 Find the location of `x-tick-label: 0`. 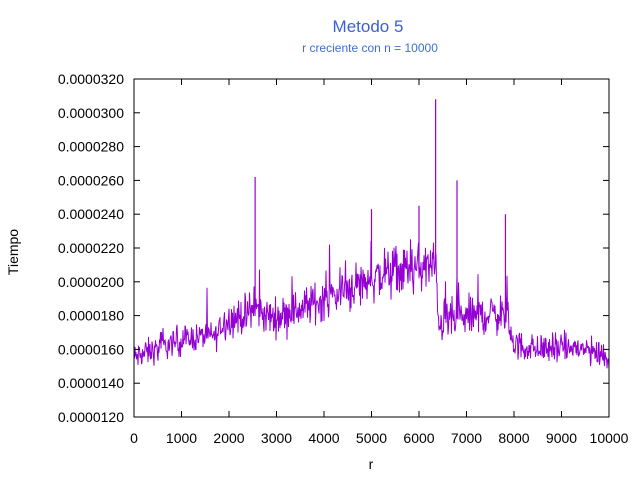

x-tick-label: 0 is located at coordinates (134, 438).